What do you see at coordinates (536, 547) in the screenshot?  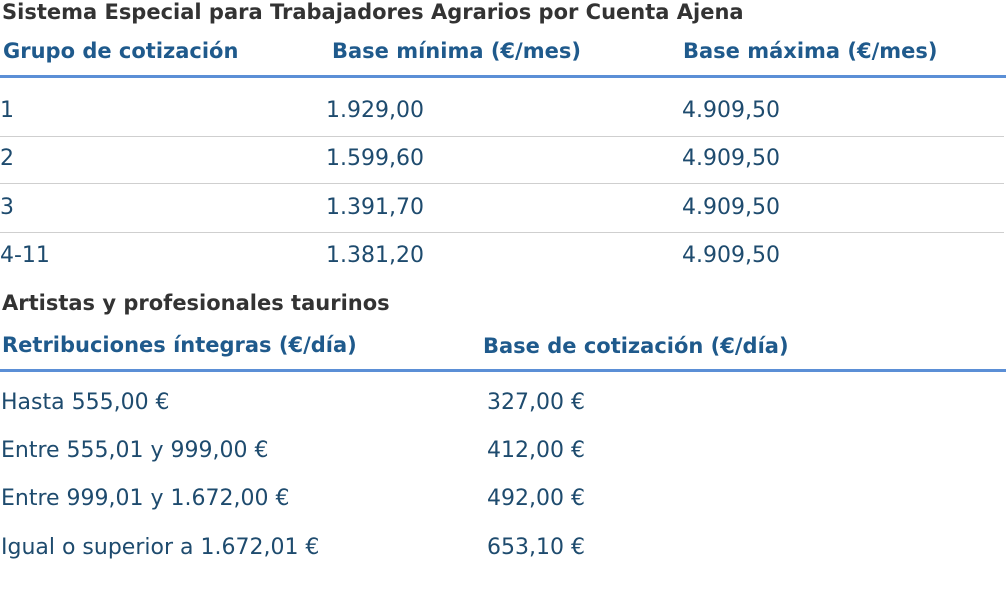 I see `taurinos-row-4-base: 653,10 €` at bounding box center [536, 547].